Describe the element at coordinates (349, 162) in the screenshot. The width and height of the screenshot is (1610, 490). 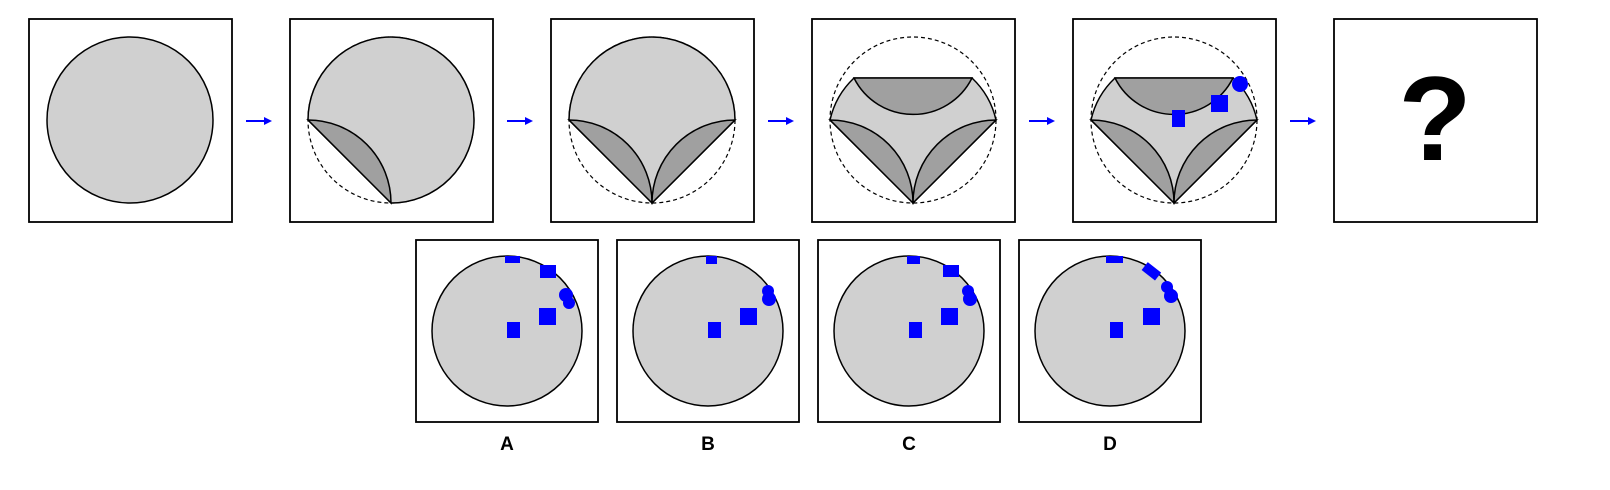
I see `folded-flap` at that location.